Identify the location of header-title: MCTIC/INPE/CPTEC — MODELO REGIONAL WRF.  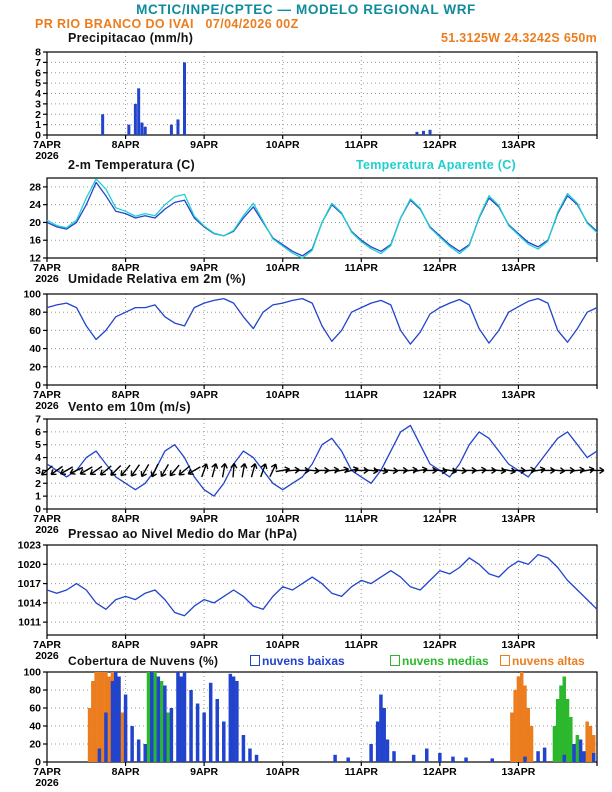
(306, 9).